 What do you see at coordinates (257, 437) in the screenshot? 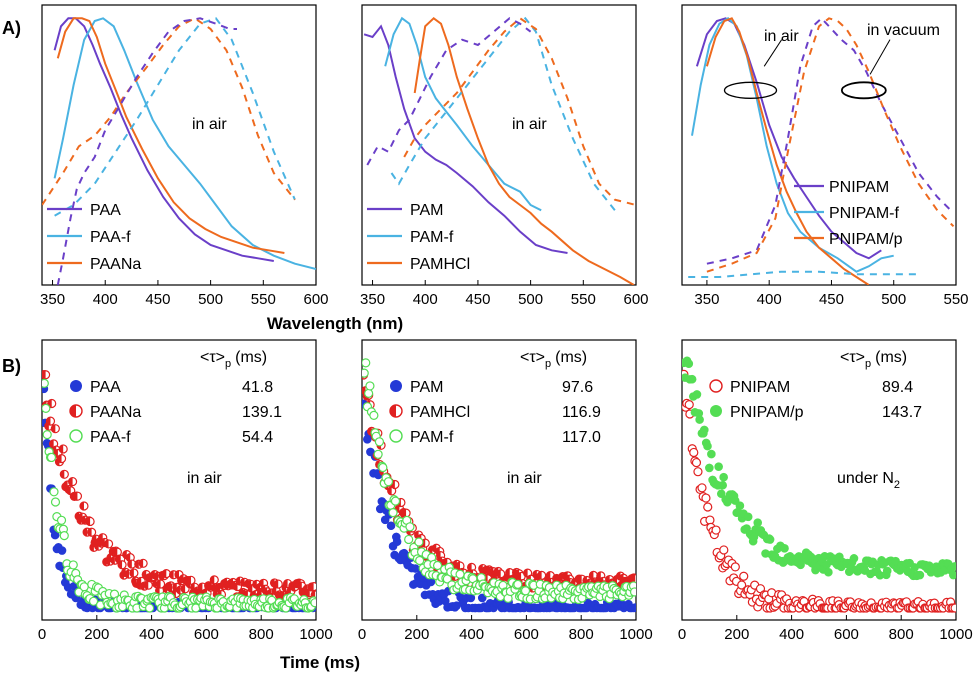
I see `panel-b1-legend-value: 54.4` at bounding box center [257, 437].